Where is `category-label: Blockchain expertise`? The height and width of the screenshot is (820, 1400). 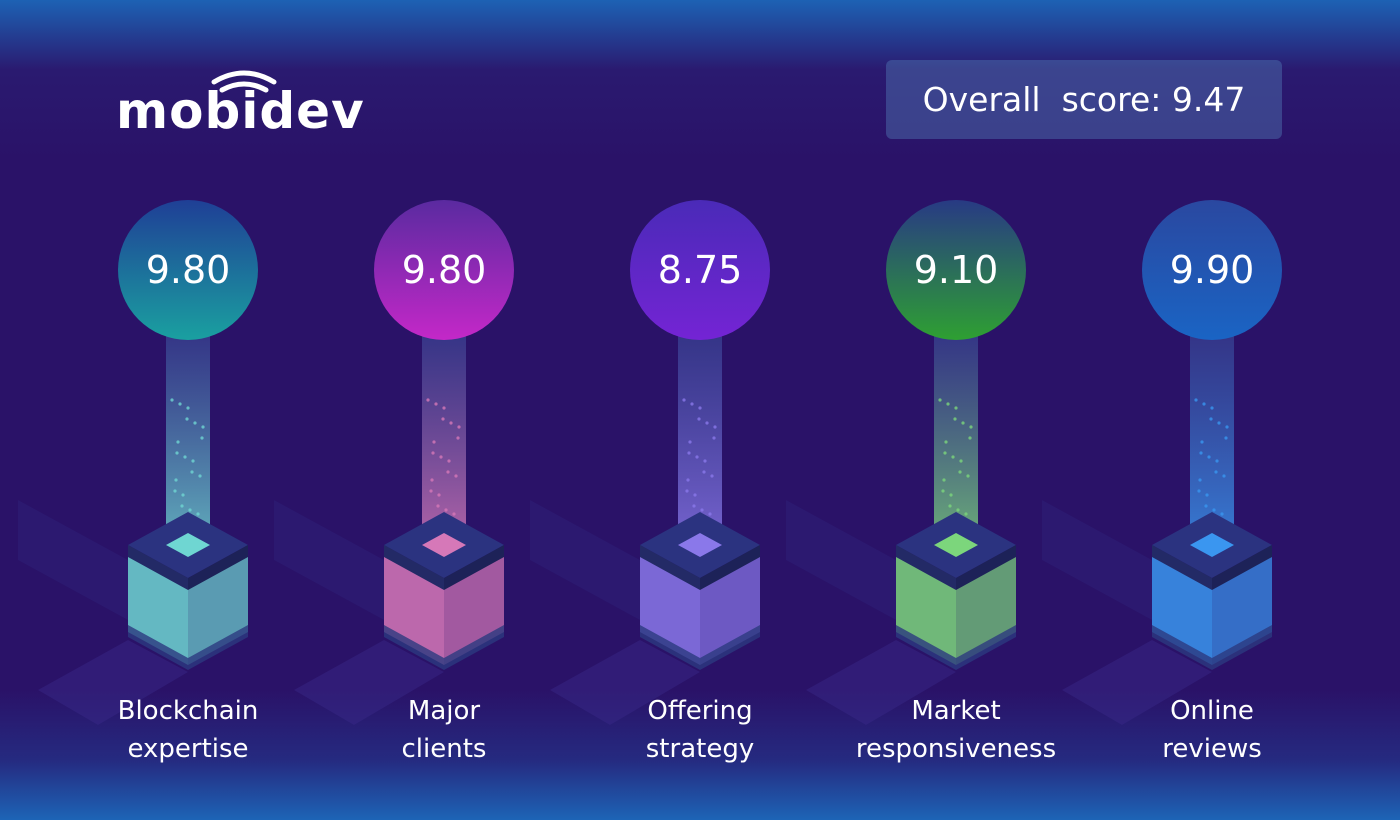 category-label: Blockchain expertise is located at coordinates (188, 730).